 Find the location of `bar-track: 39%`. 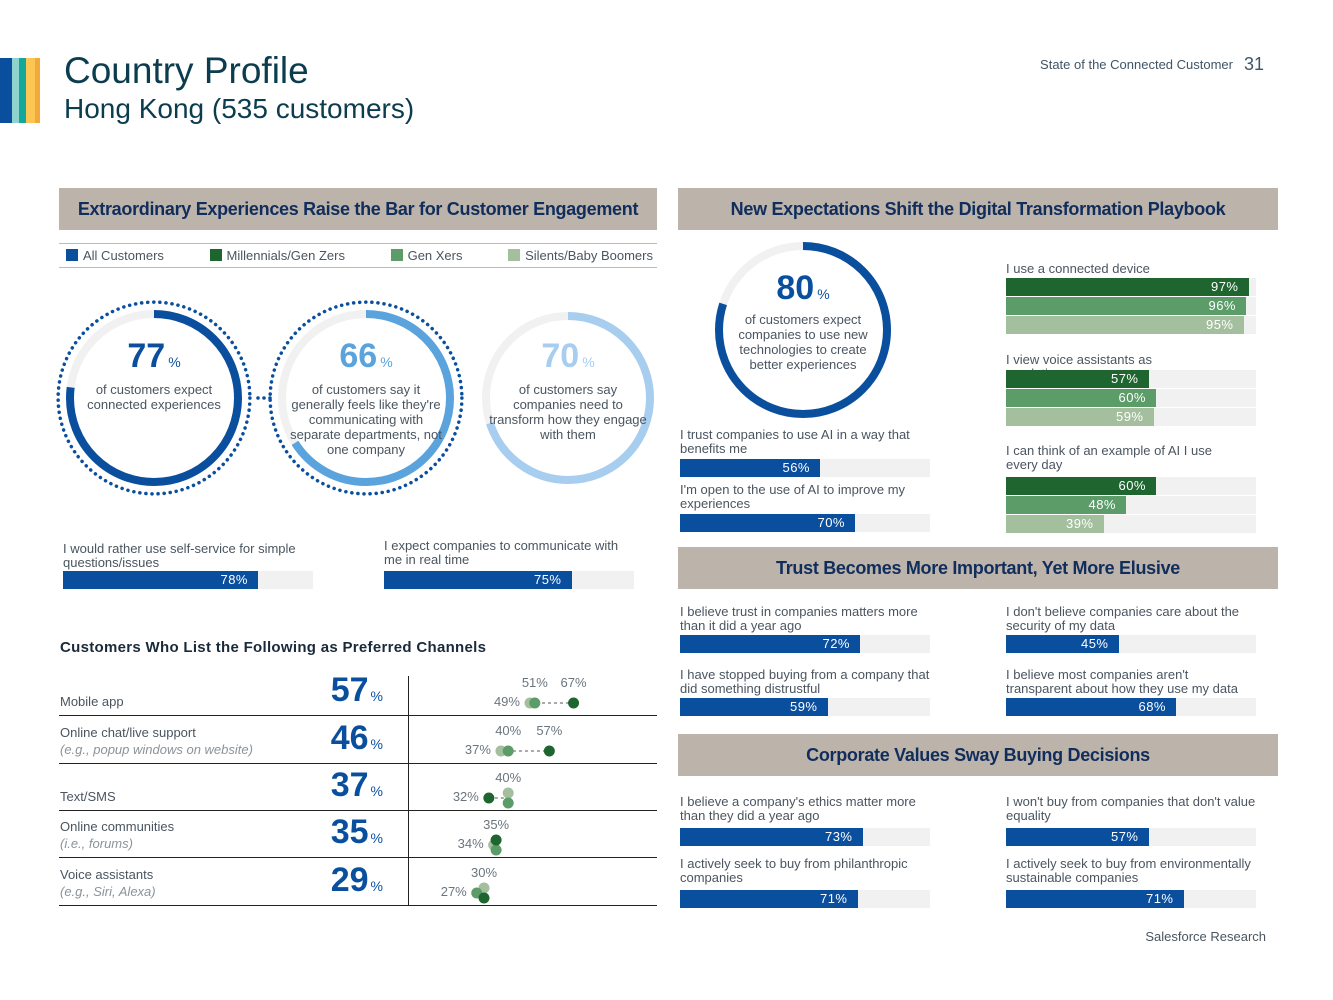

bar-track: 39% is located at coordinates (1131, 524).